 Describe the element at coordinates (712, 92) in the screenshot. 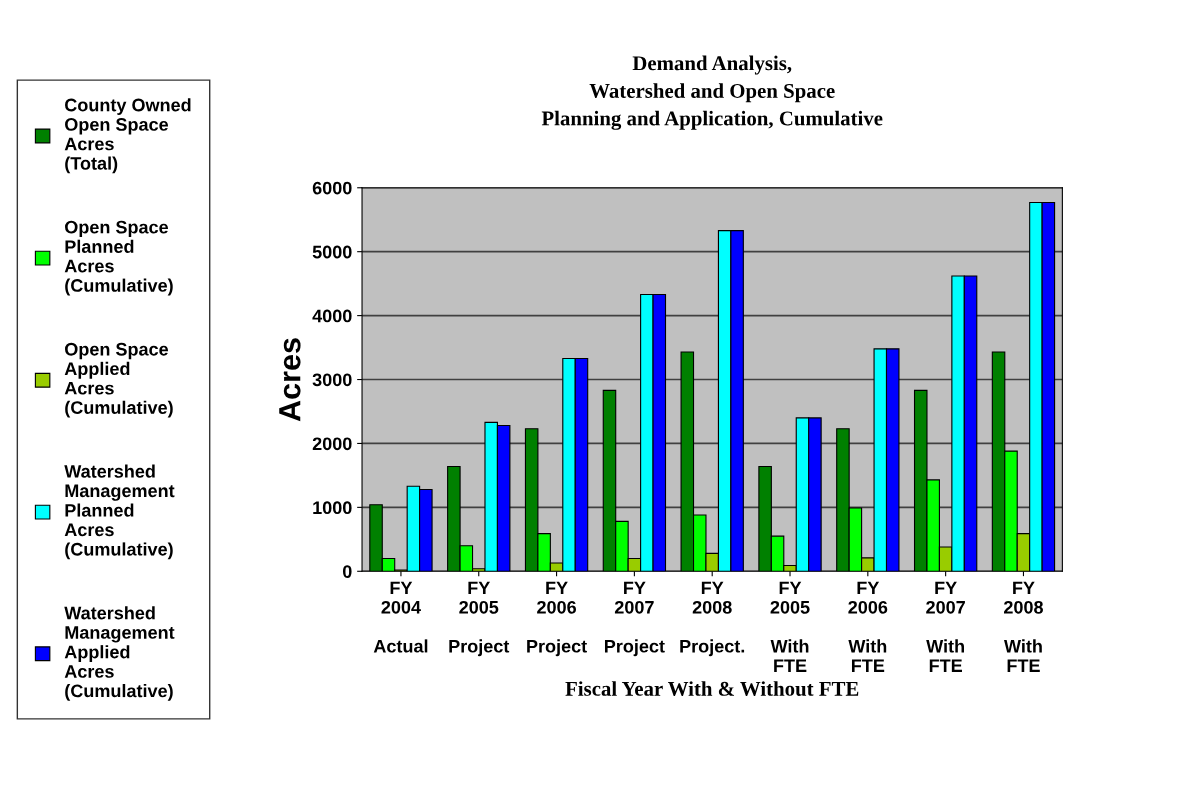

I see `chart-title: Demand Analysis, Watershed and Open Space Planning and Application, Cumulative` at that location.